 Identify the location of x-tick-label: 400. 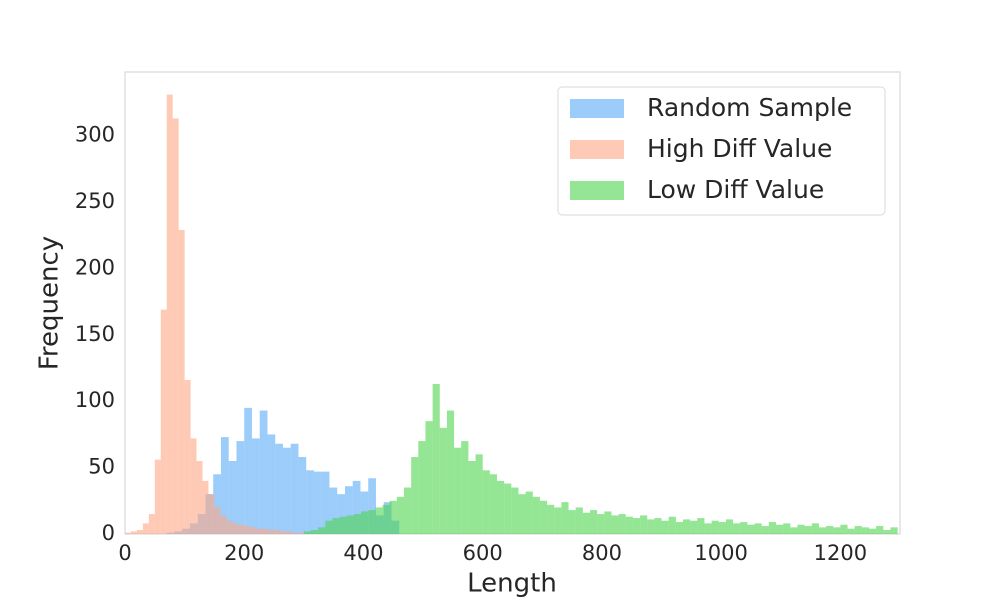
(363, 553).